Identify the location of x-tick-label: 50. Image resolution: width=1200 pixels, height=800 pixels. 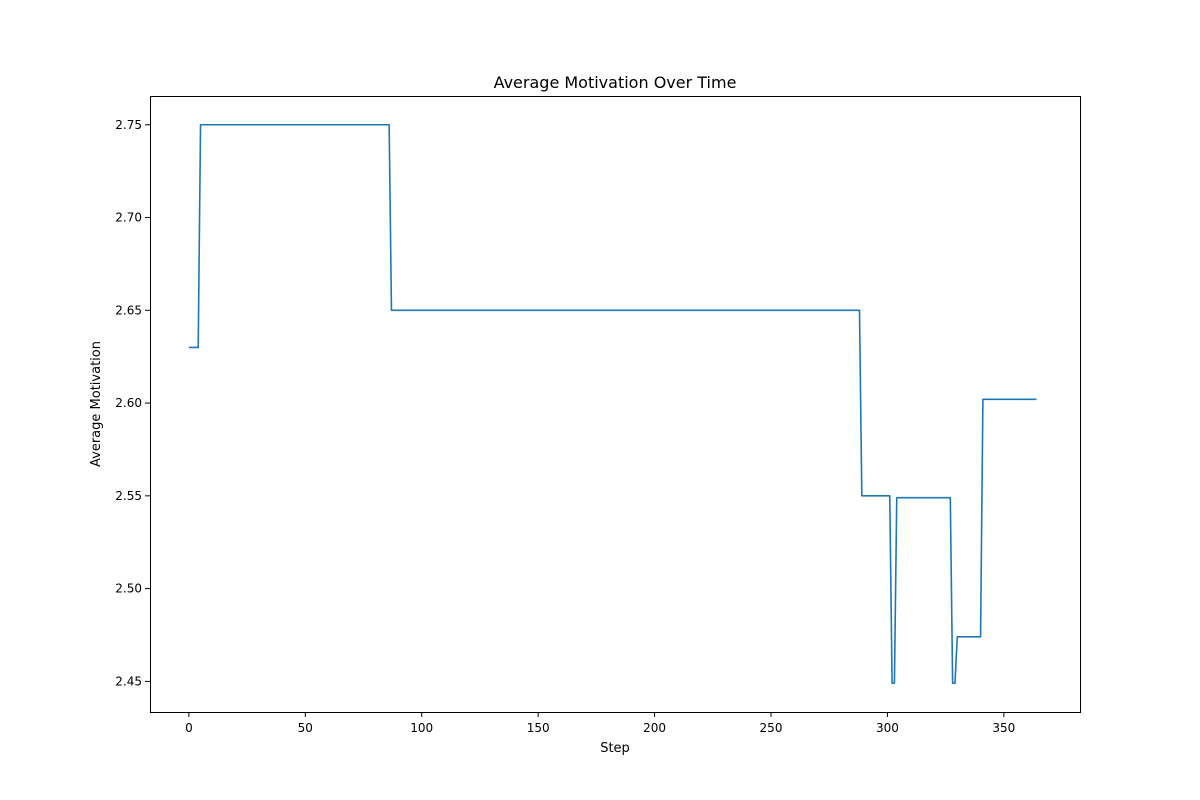
(305, 728).